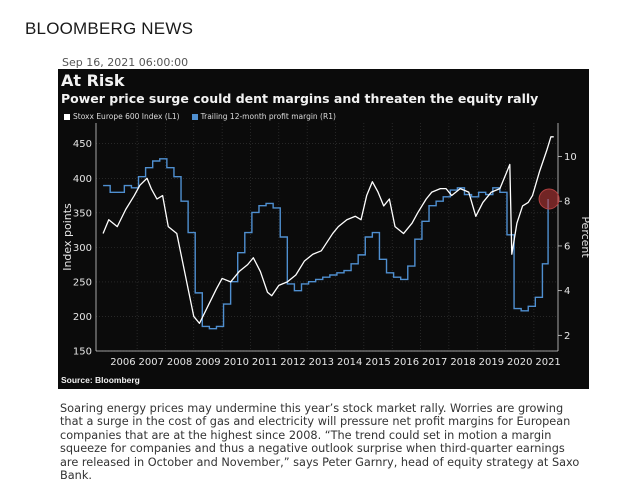  What do you see at coordinates (292, 362) in the screenshot?
I see `x-tick-label: 2012` at bounding box center [292, 362].